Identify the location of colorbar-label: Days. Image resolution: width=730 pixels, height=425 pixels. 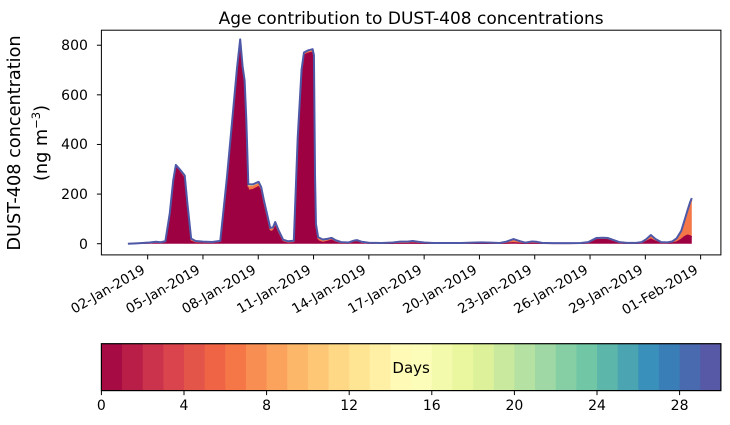
(411, 367).